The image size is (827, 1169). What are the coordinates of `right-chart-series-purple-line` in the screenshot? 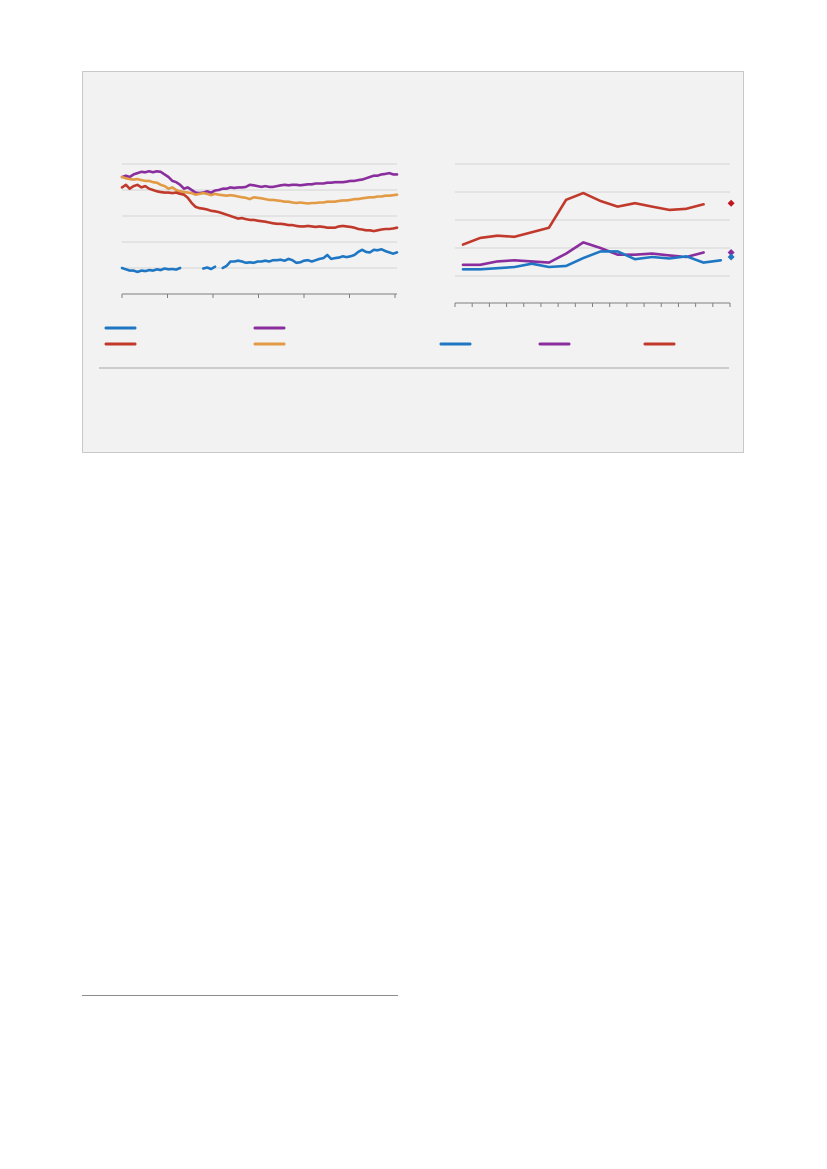 It's located at (583, 254).